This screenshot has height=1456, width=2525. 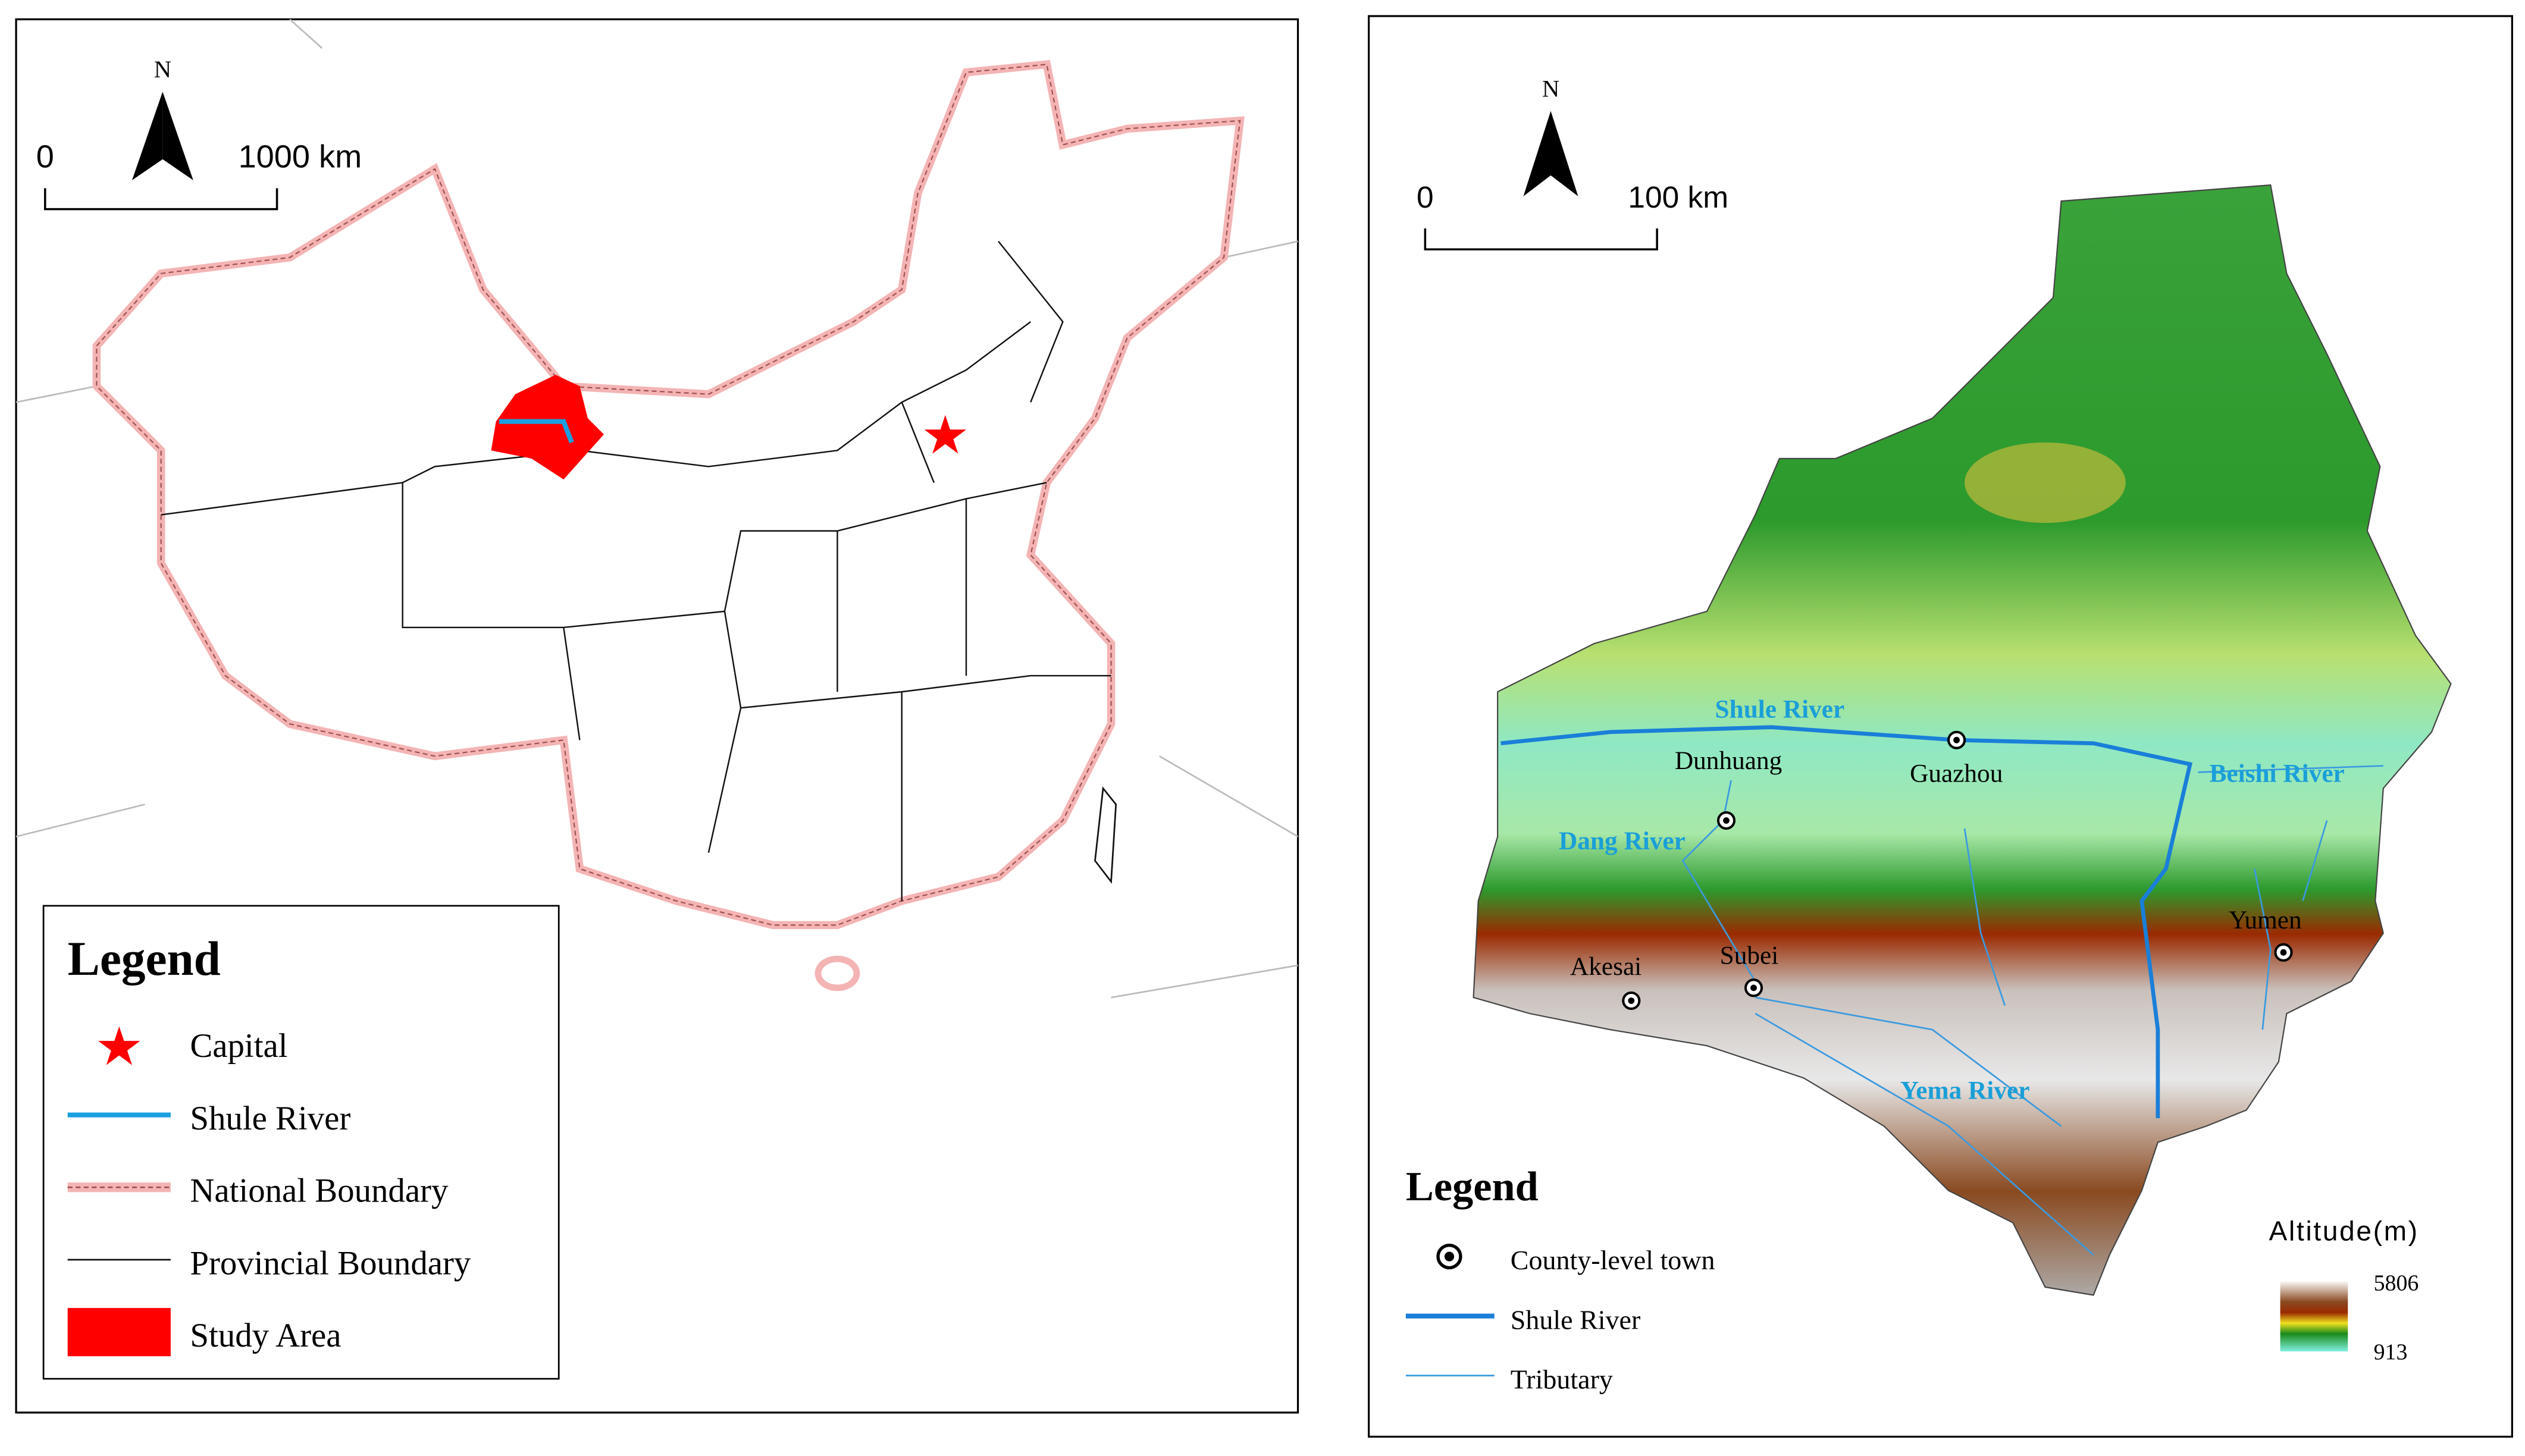 What do you see at coordinates (238, 1046) in the screenshot?
I see `legend-item: Capital` at bounding box center [238, 1046].